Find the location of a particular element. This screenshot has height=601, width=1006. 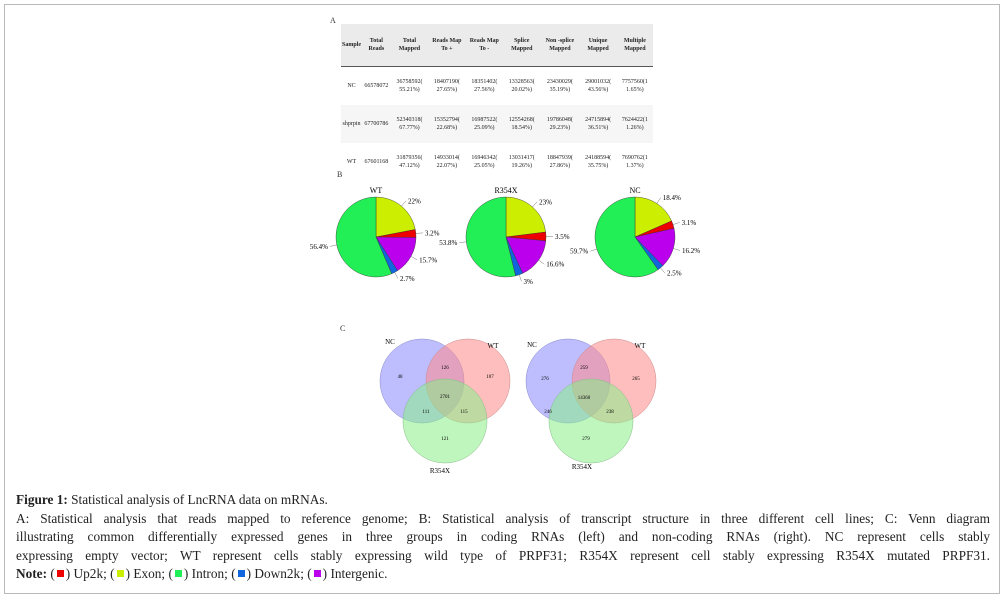

header-cell: Unique Mapped is located at coordinates (598, 45).